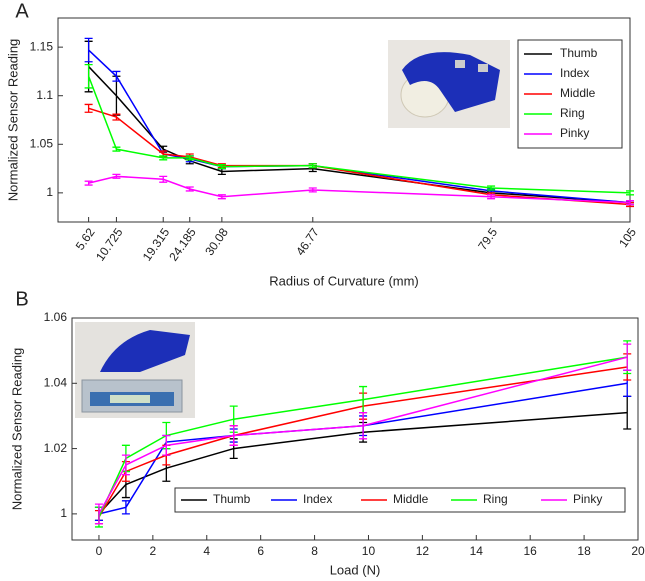 Image resolution: width=645 pixels, height=581 pixels. I want to click on x-tick-label: 30.08, so click(216, 241).